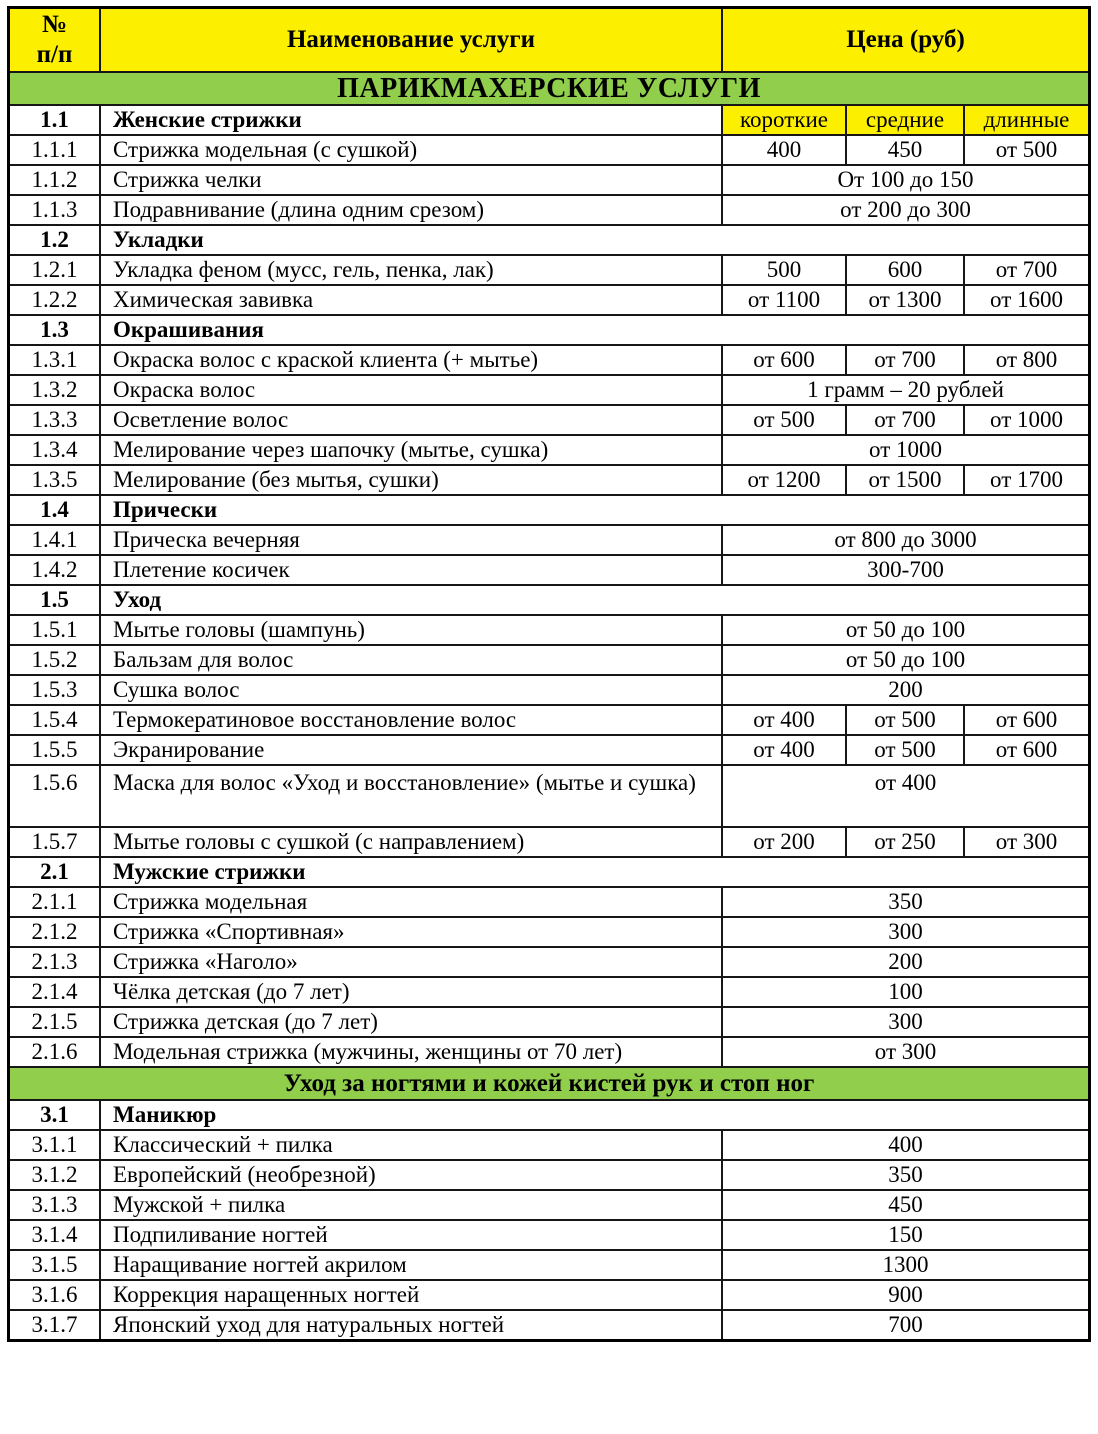 The image size is (1098, 1434). Describe the element at coordinates (410, 1145) in the screenshot. I see `service-name: Классический + пилка` at that location.